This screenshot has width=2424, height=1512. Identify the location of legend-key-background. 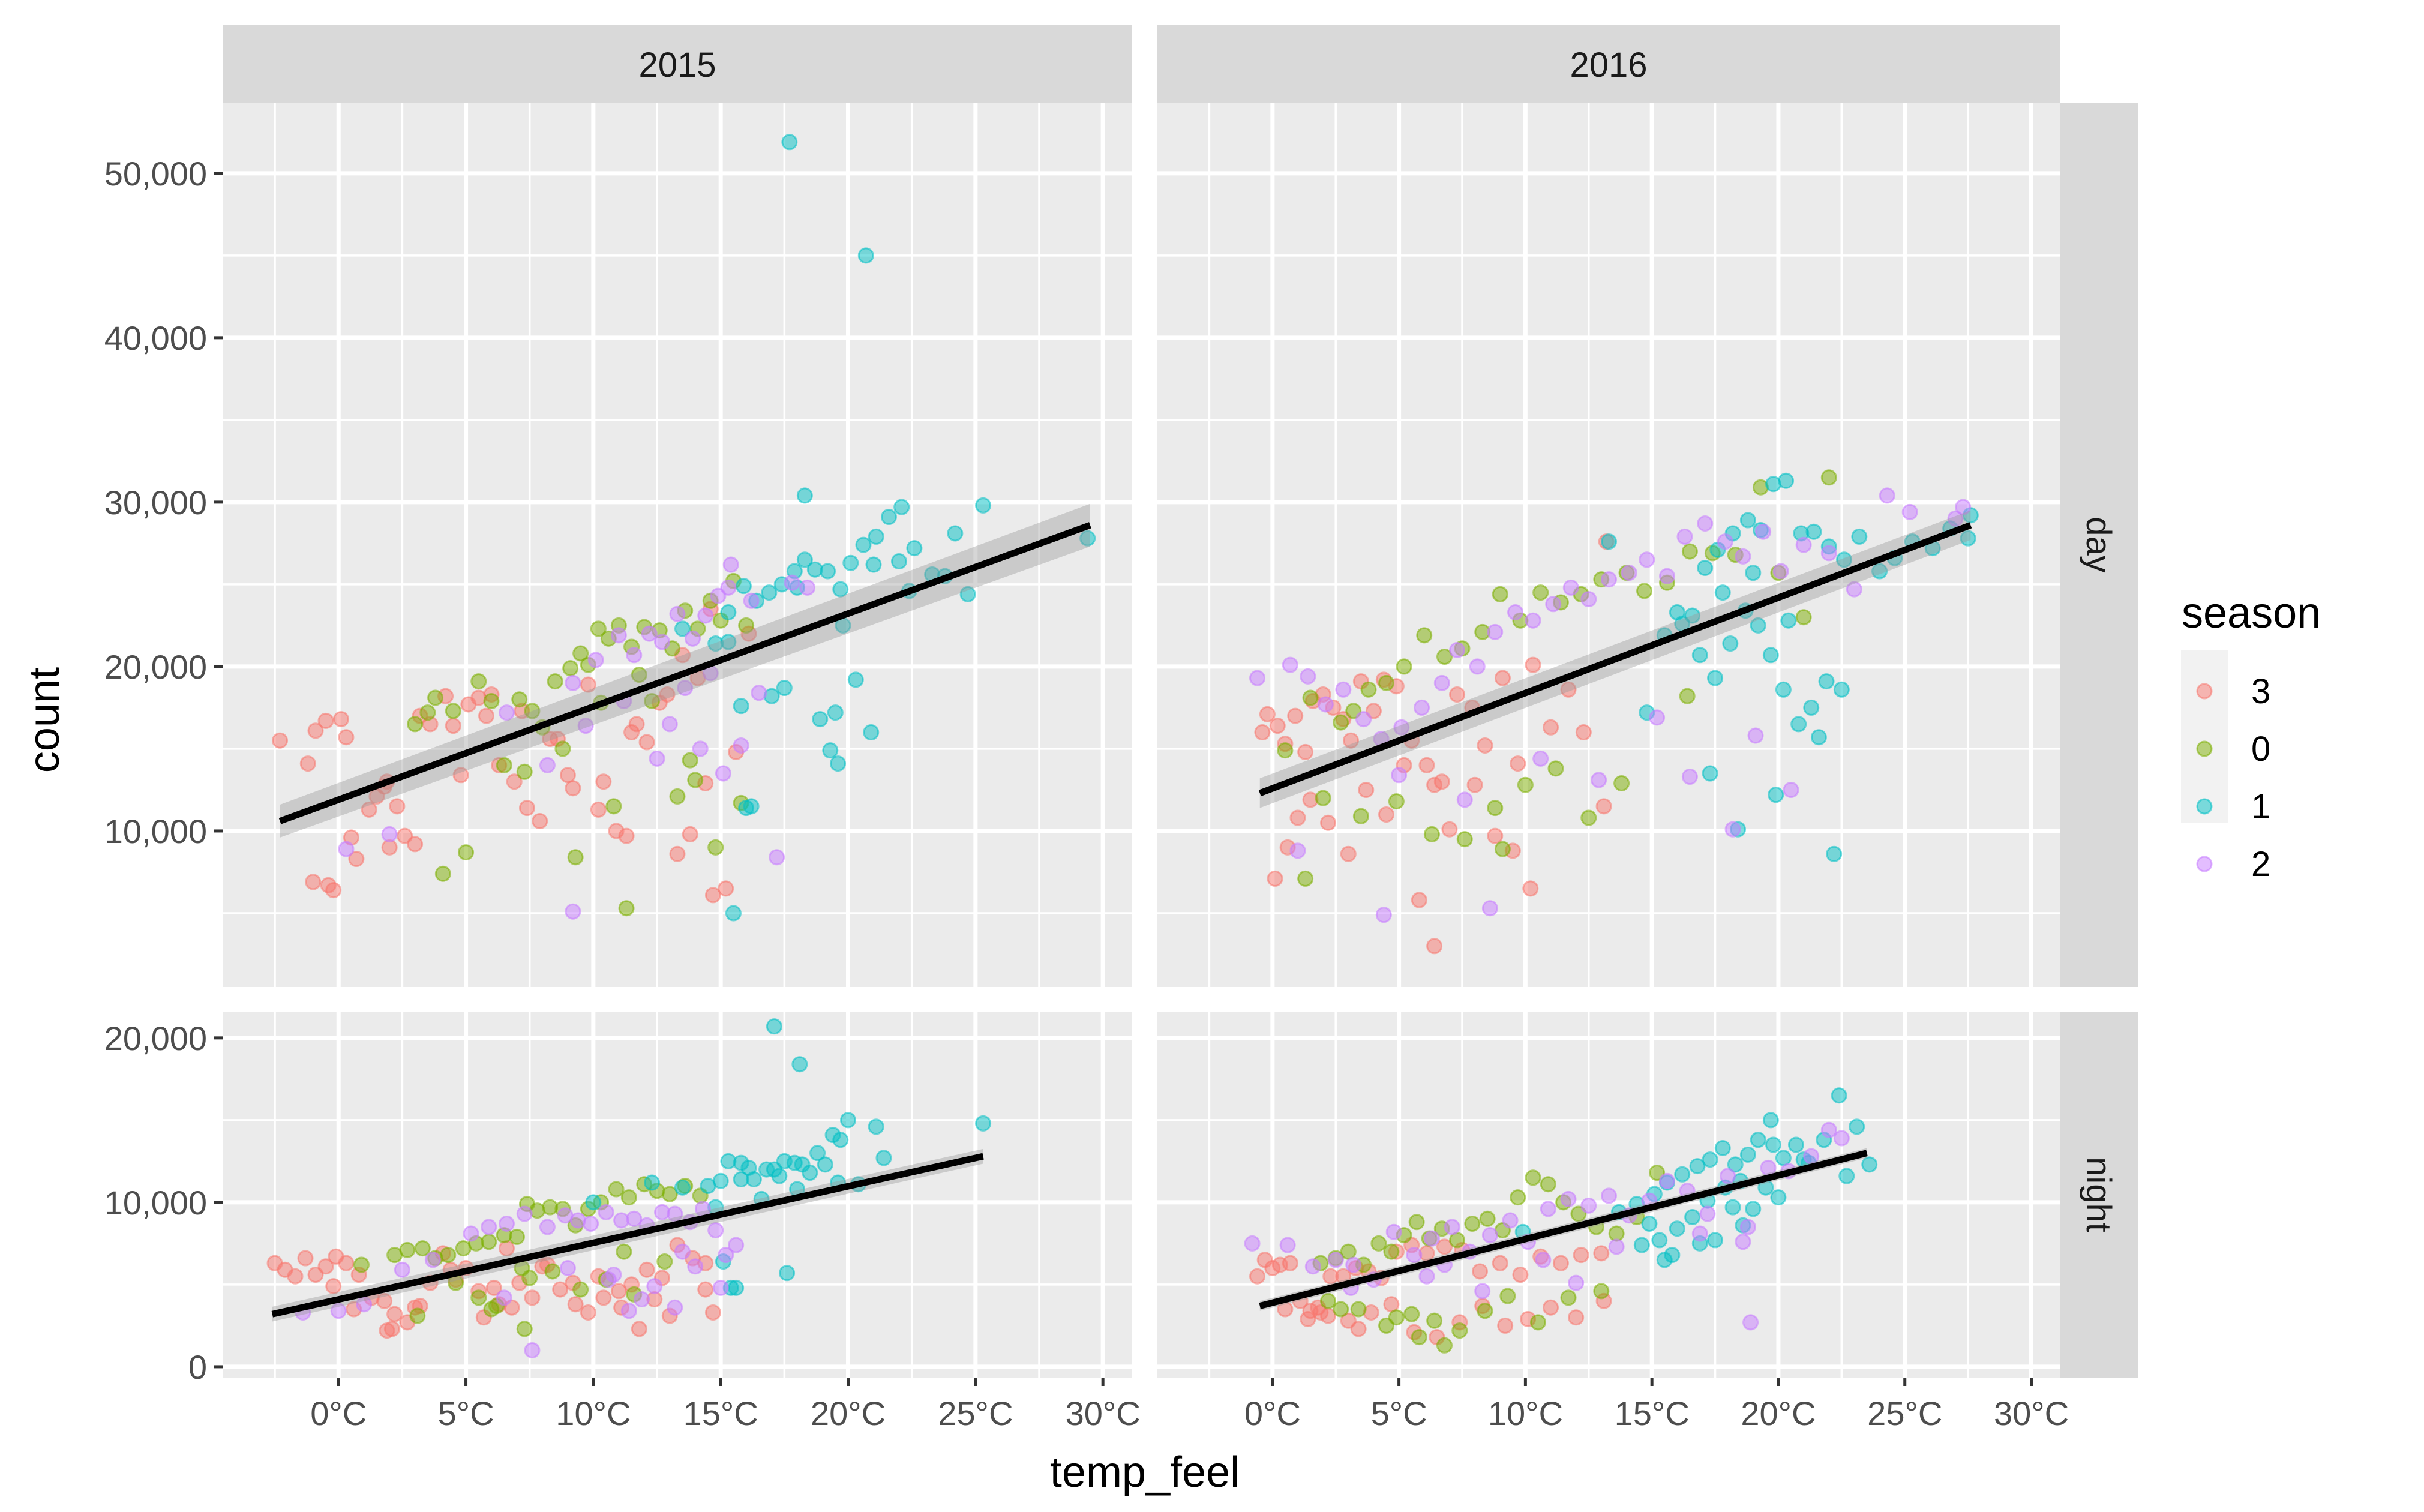
(2204, 736).